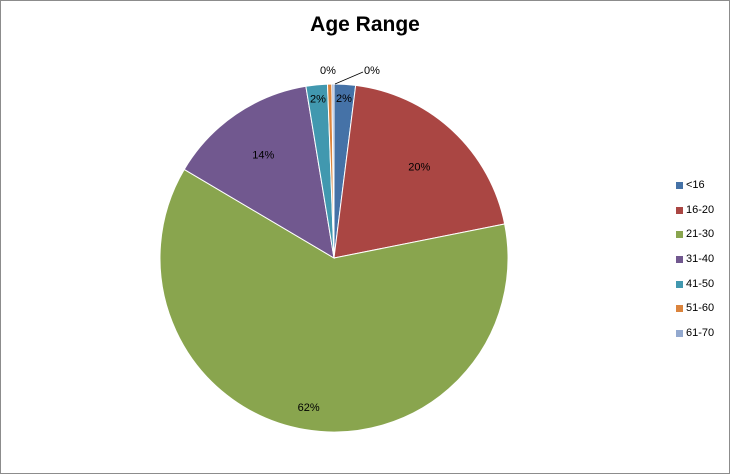  What do you see at coordinates (700, 209) in the screenshot?
I see `legend-label: 16-20` at bounding box center [700, 209].